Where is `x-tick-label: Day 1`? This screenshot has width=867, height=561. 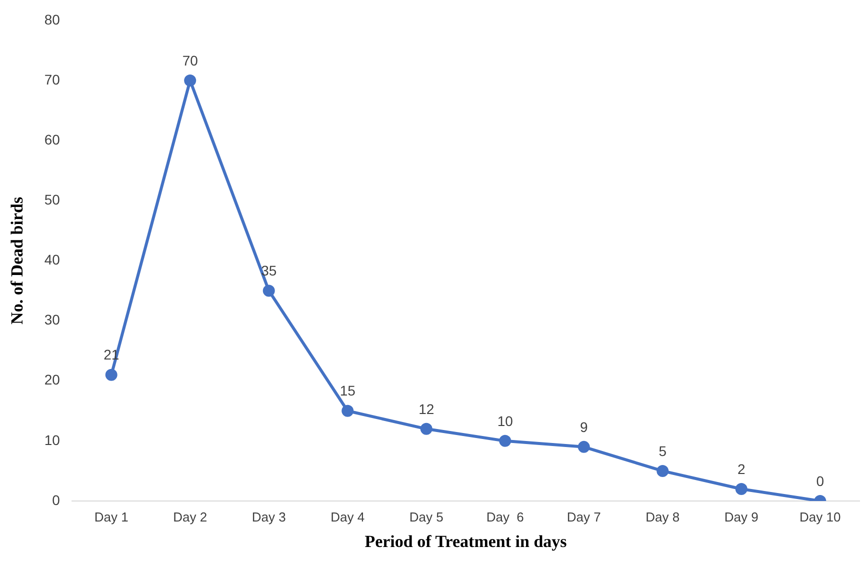
x-tick-label: Day 1 is located at coordinates (111, 516).